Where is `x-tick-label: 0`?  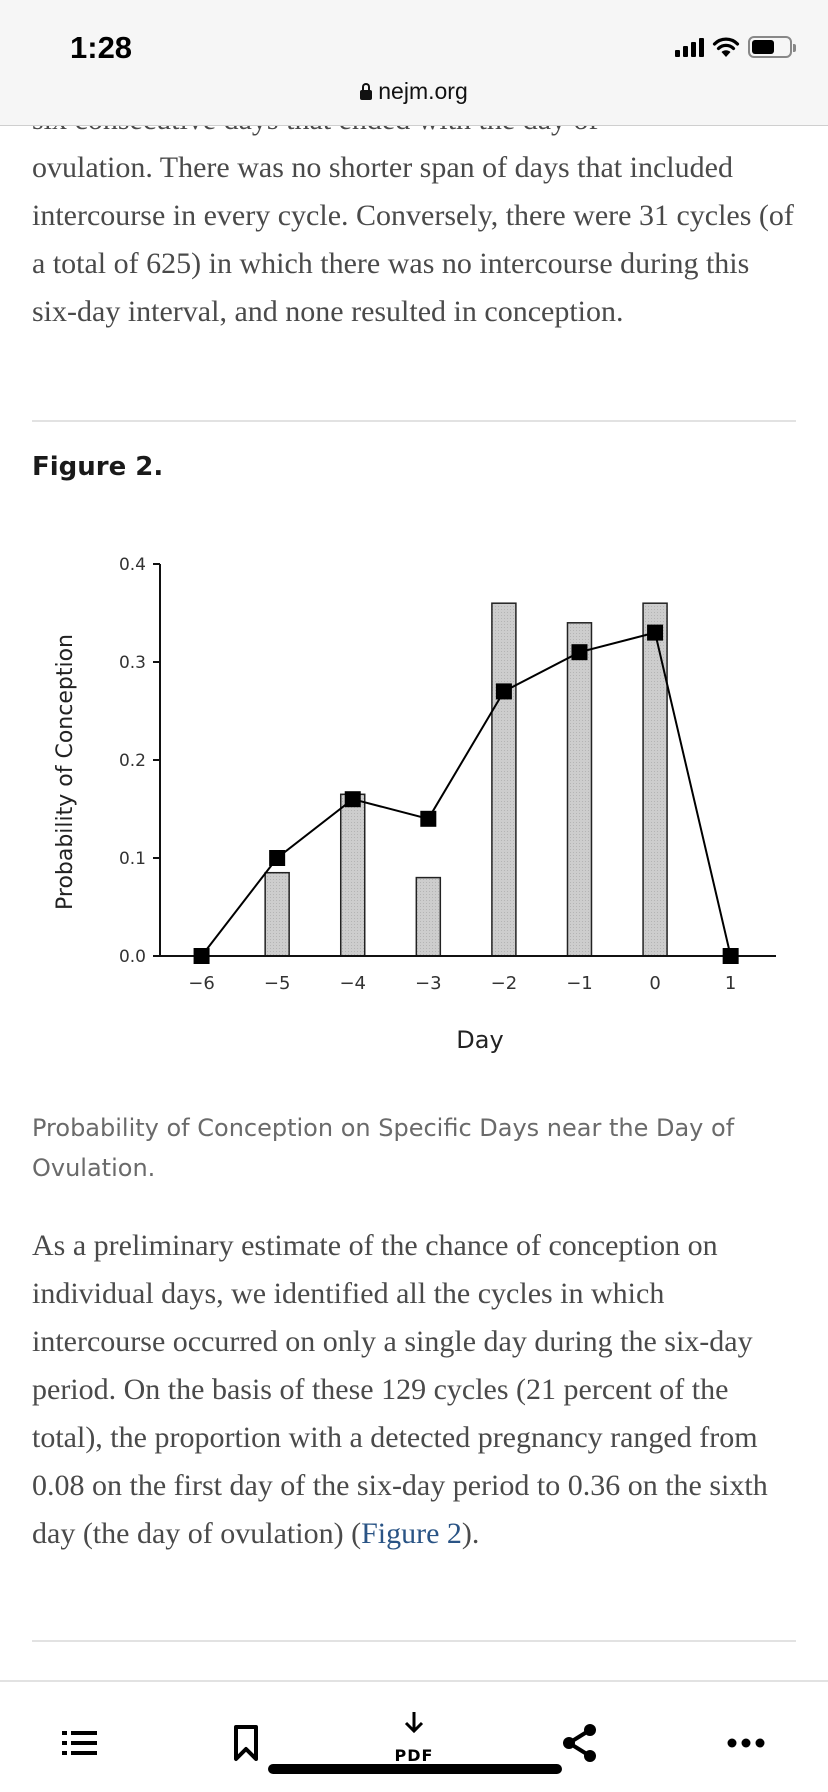
x-tick-label: 0 is located at coordinates (654, 983).